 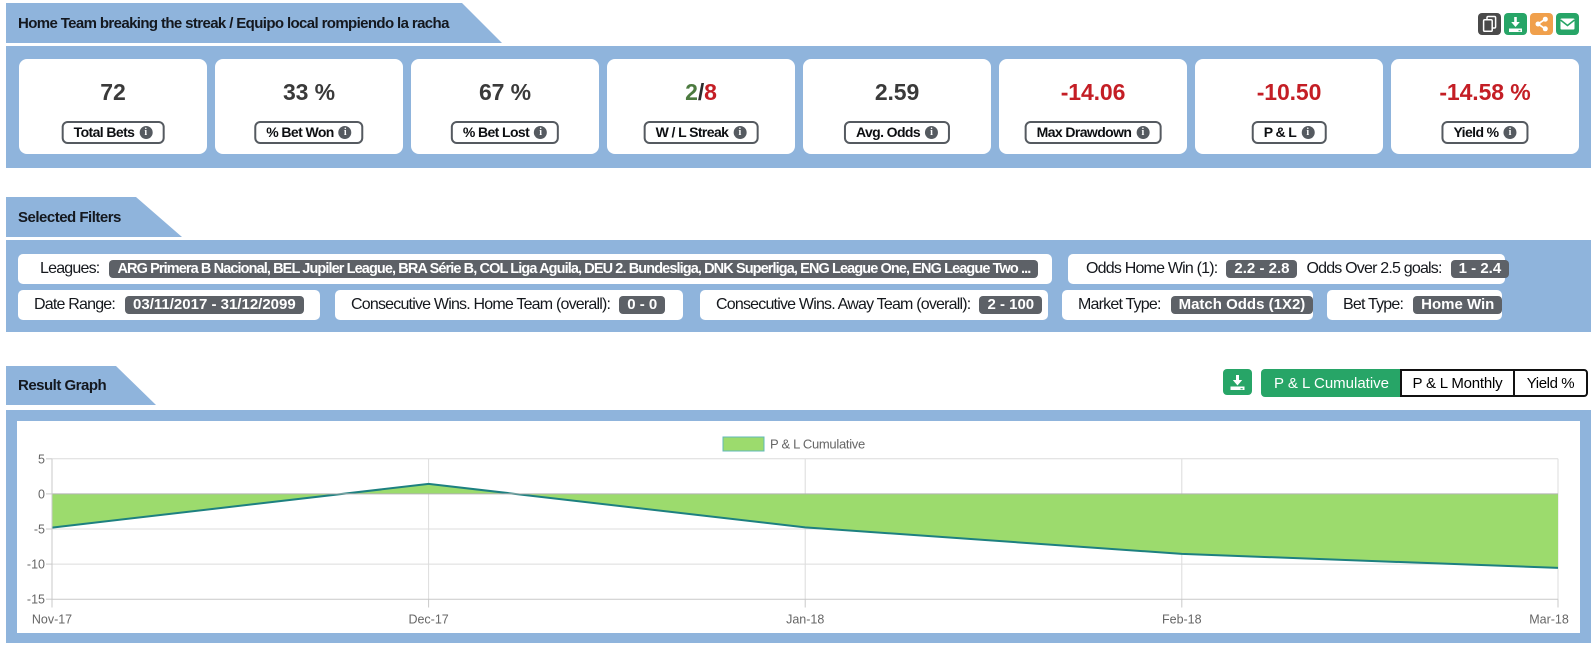 I want to click on svg-text: -15, so click(x=36, y=600).